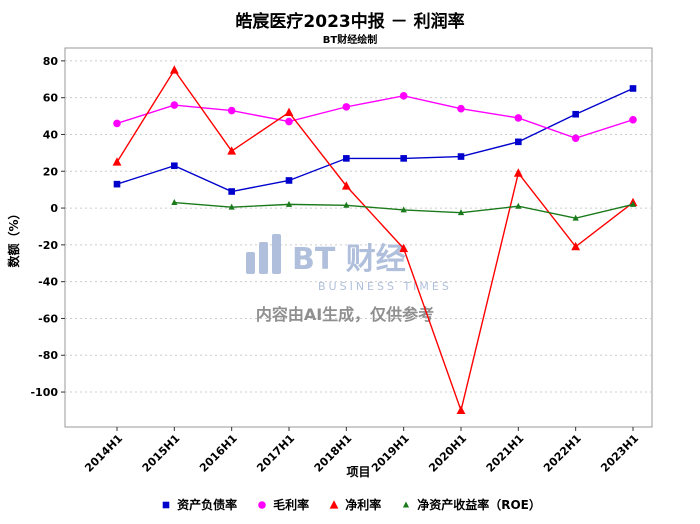 Image resolution: width=700 pixels, height=524 pixels. I want to click on x-tick-label: 2021H1, so click(505, 453).